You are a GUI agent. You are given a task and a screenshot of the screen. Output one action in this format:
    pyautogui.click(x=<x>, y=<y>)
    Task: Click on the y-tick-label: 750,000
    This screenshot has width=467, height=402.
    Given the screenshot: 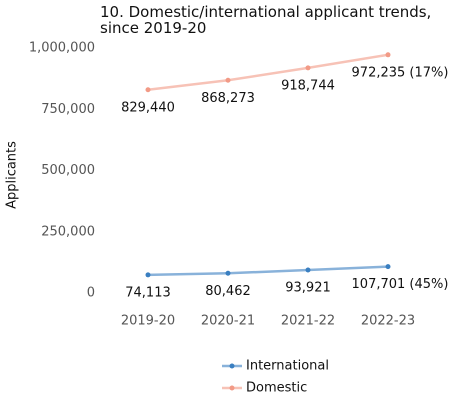 What is the action you would take?
    pyautogui.click(x=68, y=109)
    